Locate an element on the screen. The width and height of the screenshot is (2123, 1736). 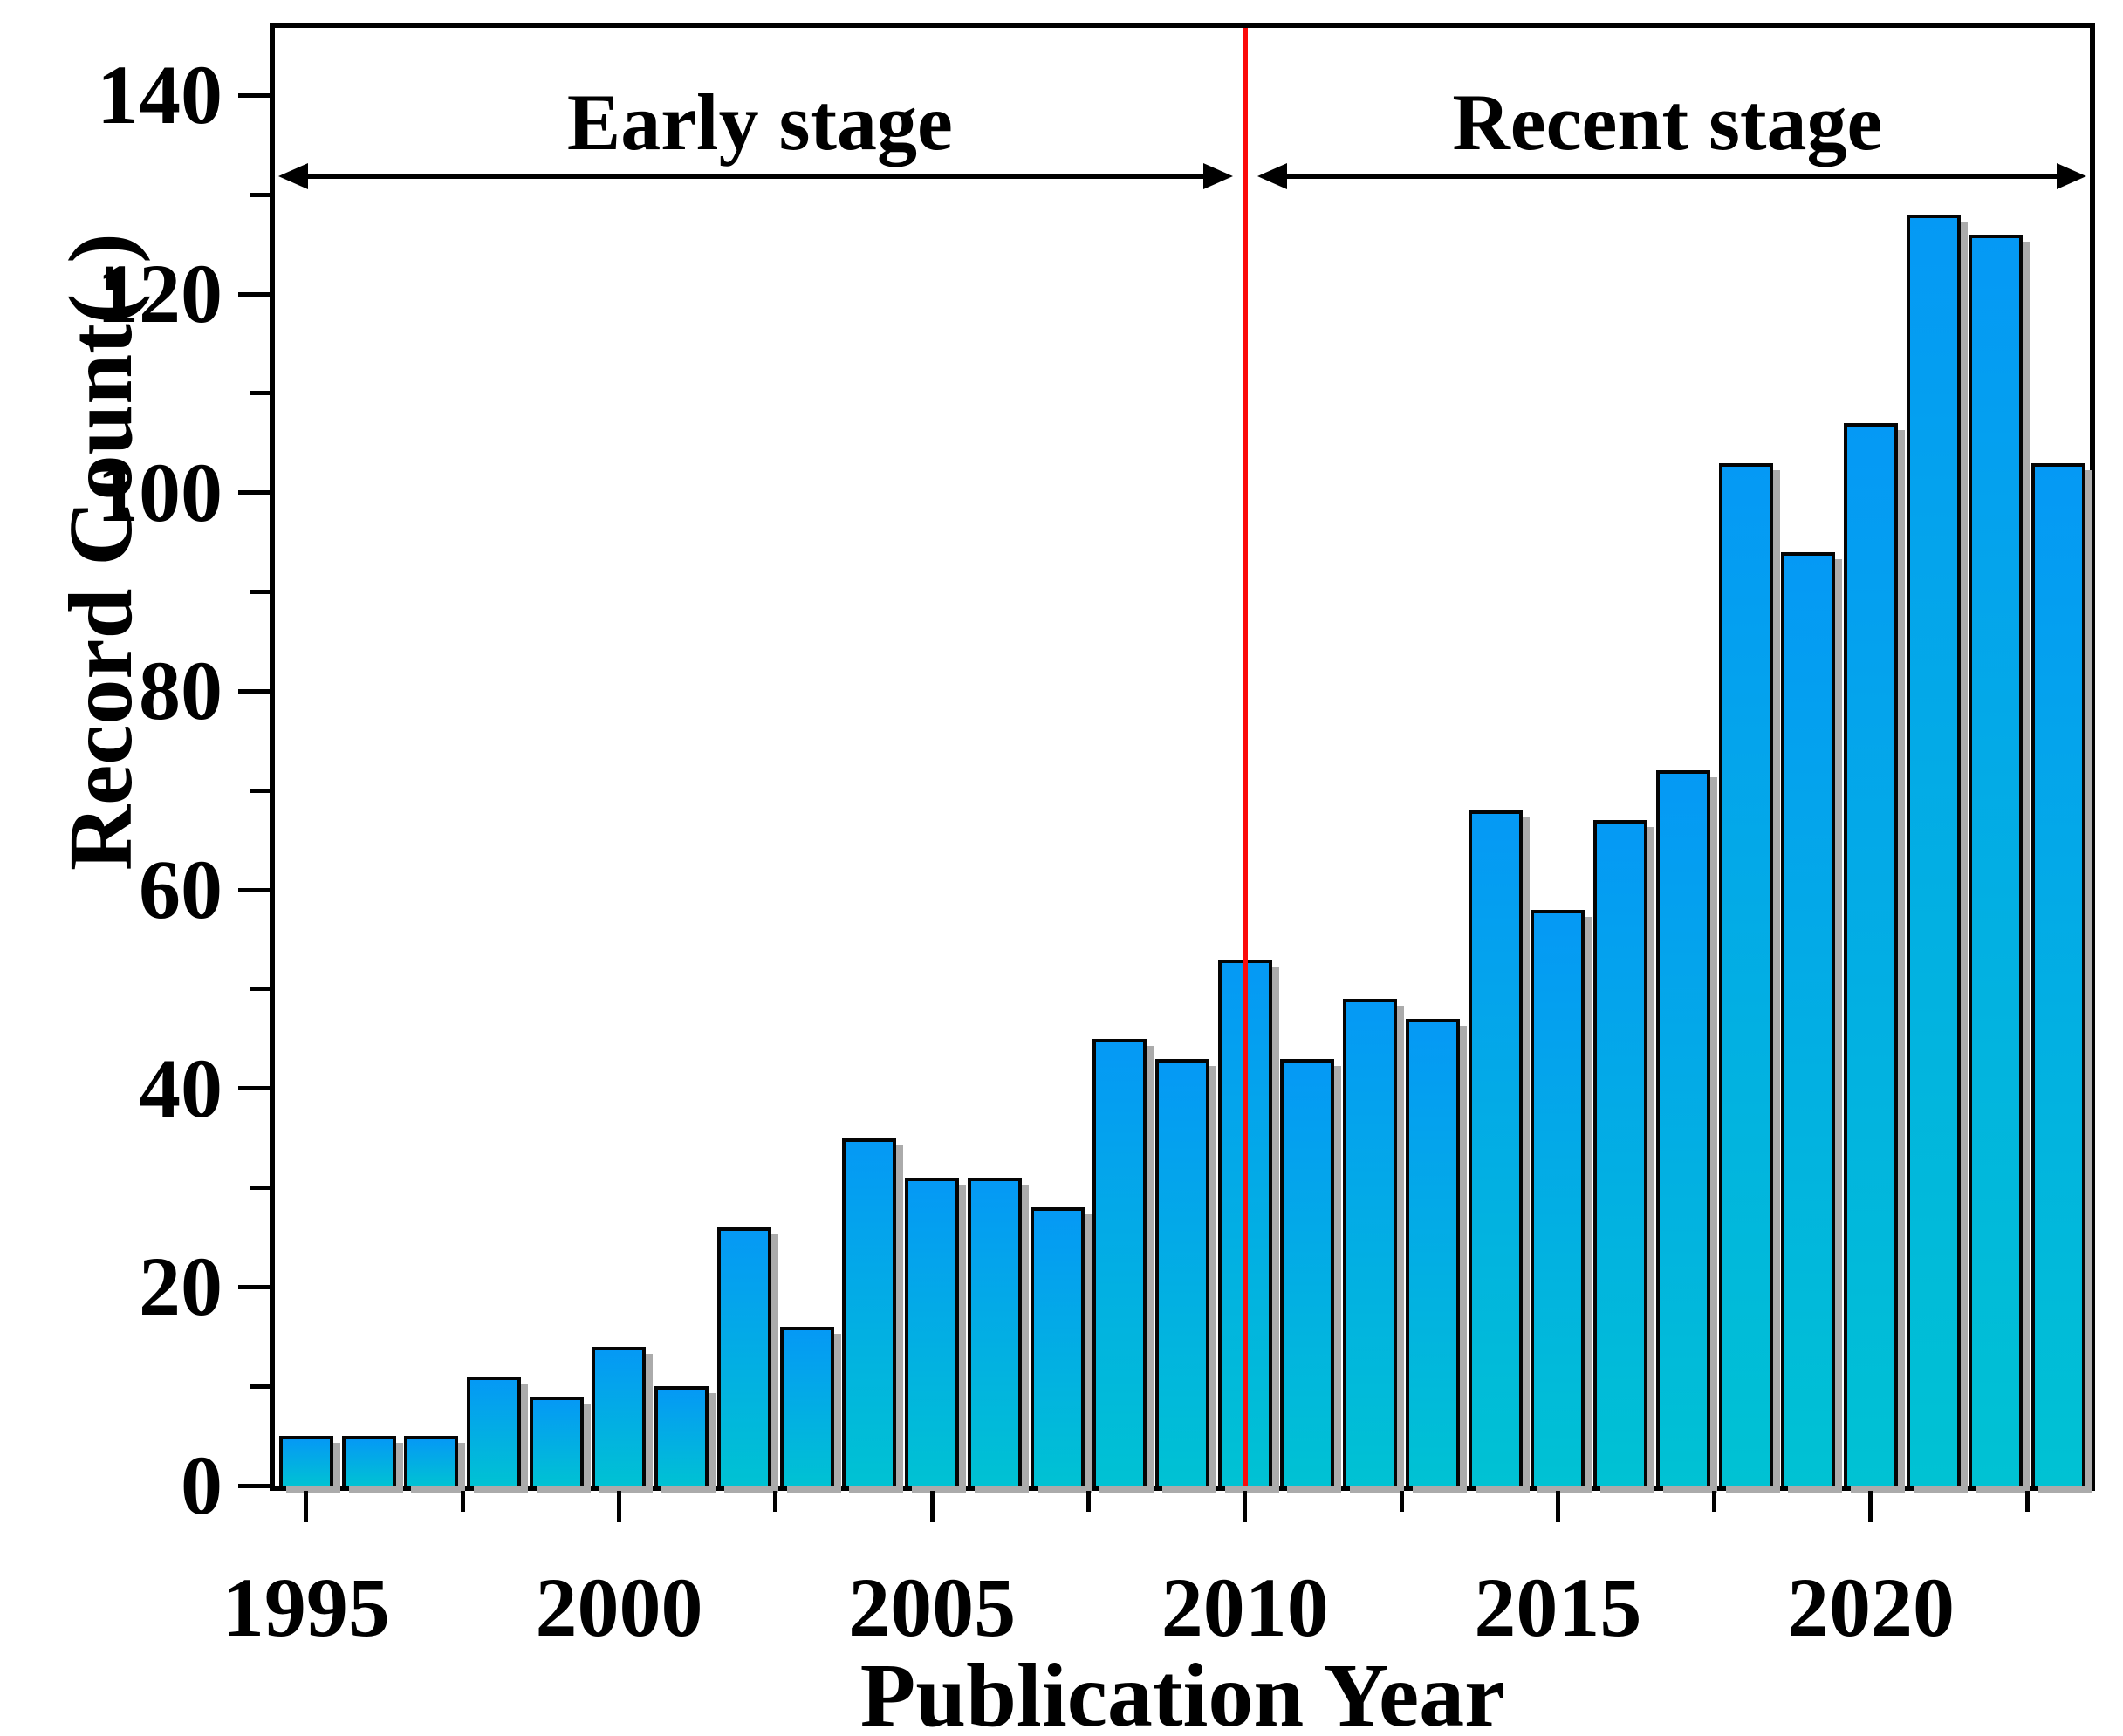
y-tick-label: 80 is located at coordinates (181, 691).